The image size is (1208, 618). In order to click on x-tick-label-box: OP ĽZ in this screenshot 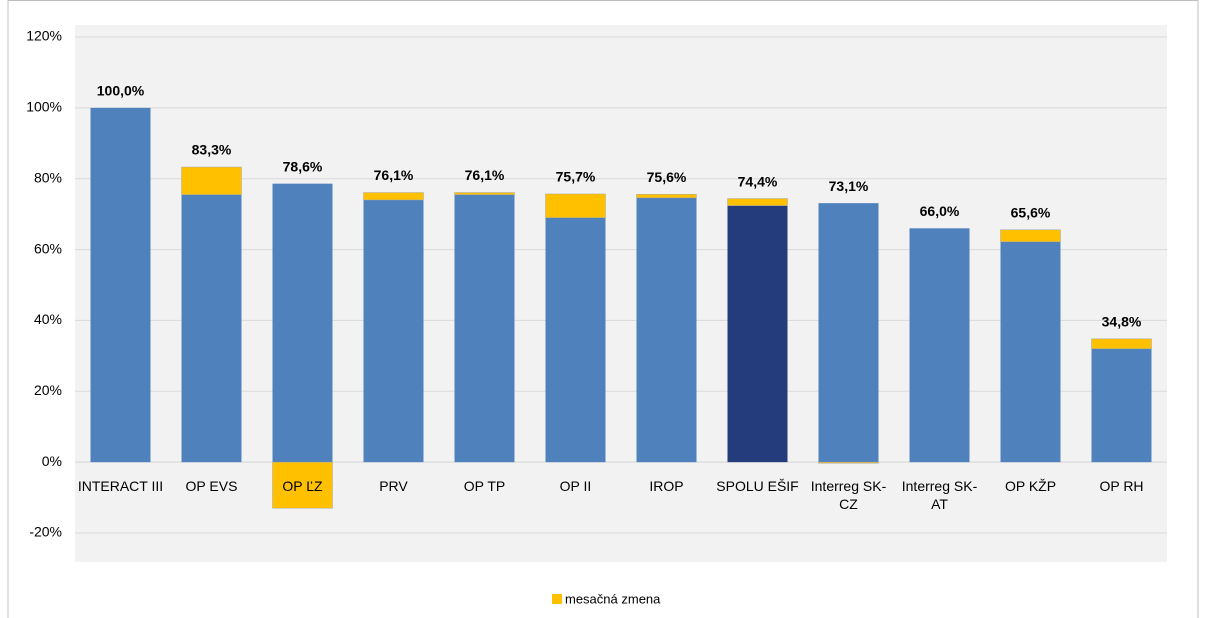, I will do `click(302, 486)`.